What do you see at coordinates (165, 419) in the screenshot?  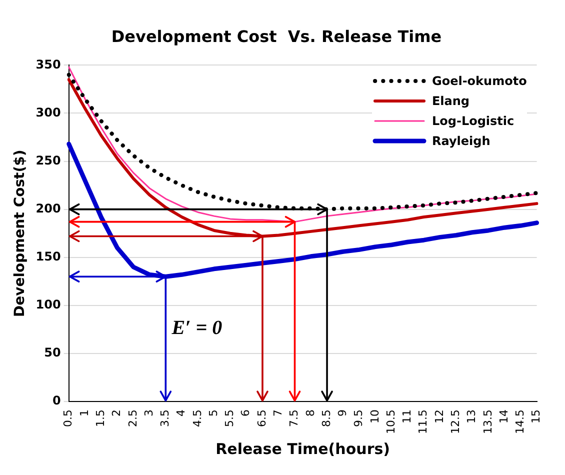 I see `x-tick-label: 3.5` at bounding box center [165, 419].